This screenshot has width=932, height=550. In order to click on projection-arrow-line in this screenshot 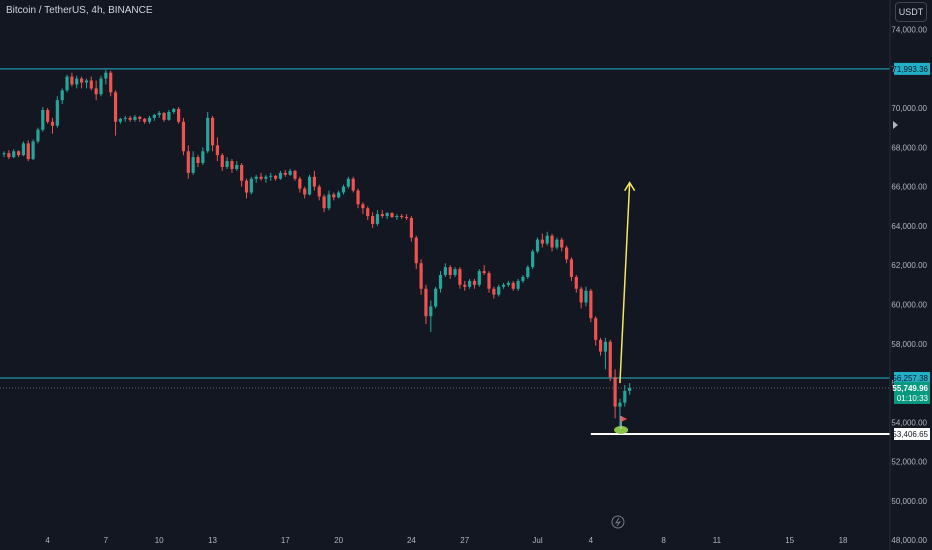, I will do `click(625, 283)`.